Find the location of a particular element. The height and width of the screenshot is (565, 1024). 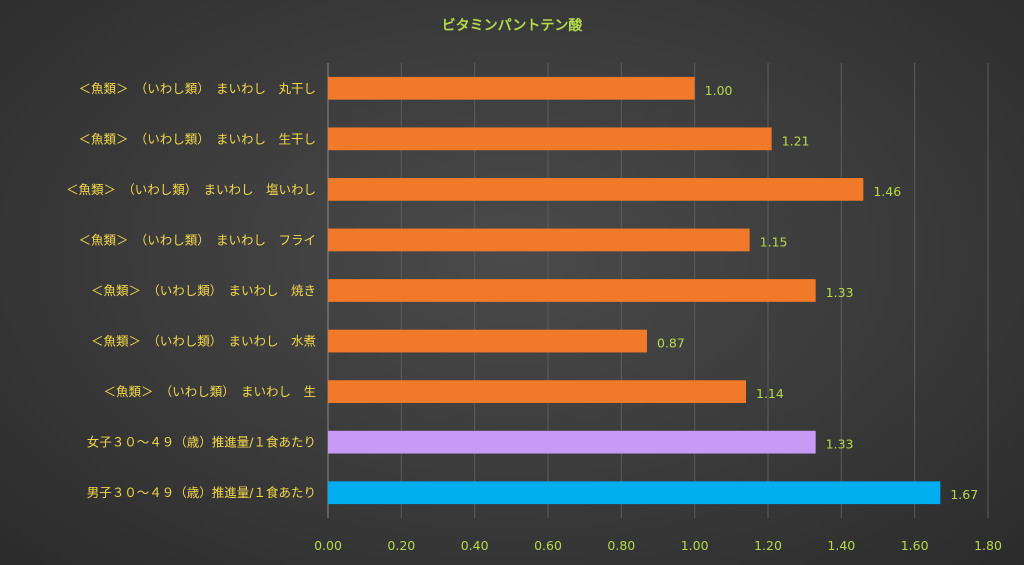

x-tick-label: 1.20 is located at coordinates (768, 545).